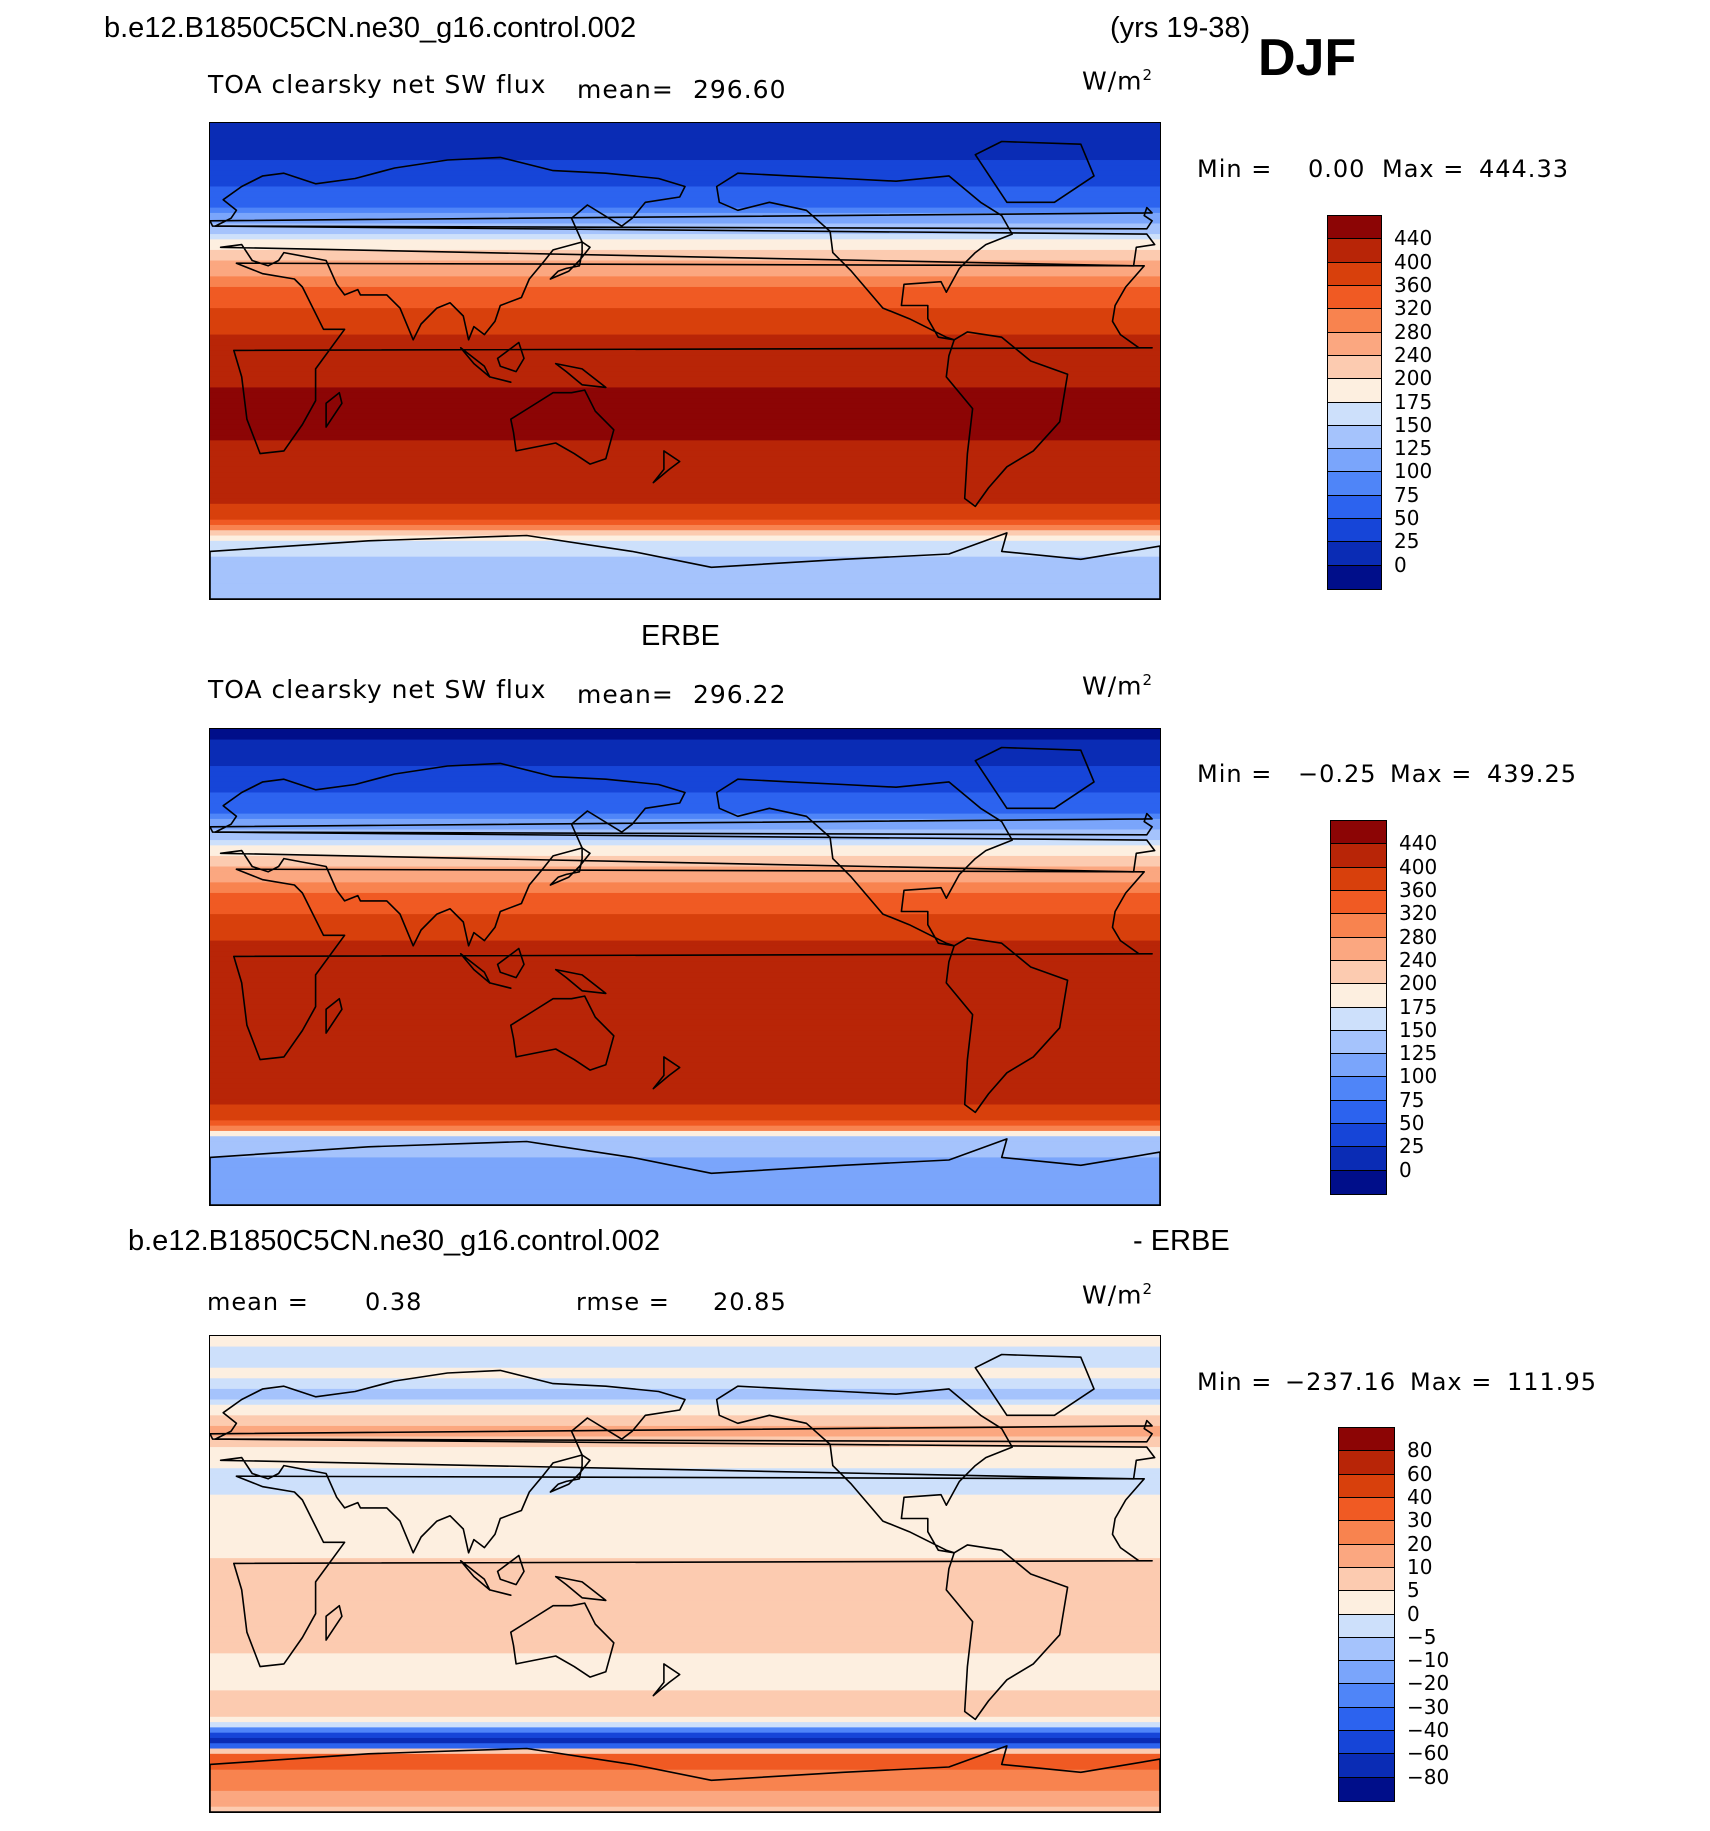  I want to click on colorbar-tick-label: 50, so click(1412, 1123).